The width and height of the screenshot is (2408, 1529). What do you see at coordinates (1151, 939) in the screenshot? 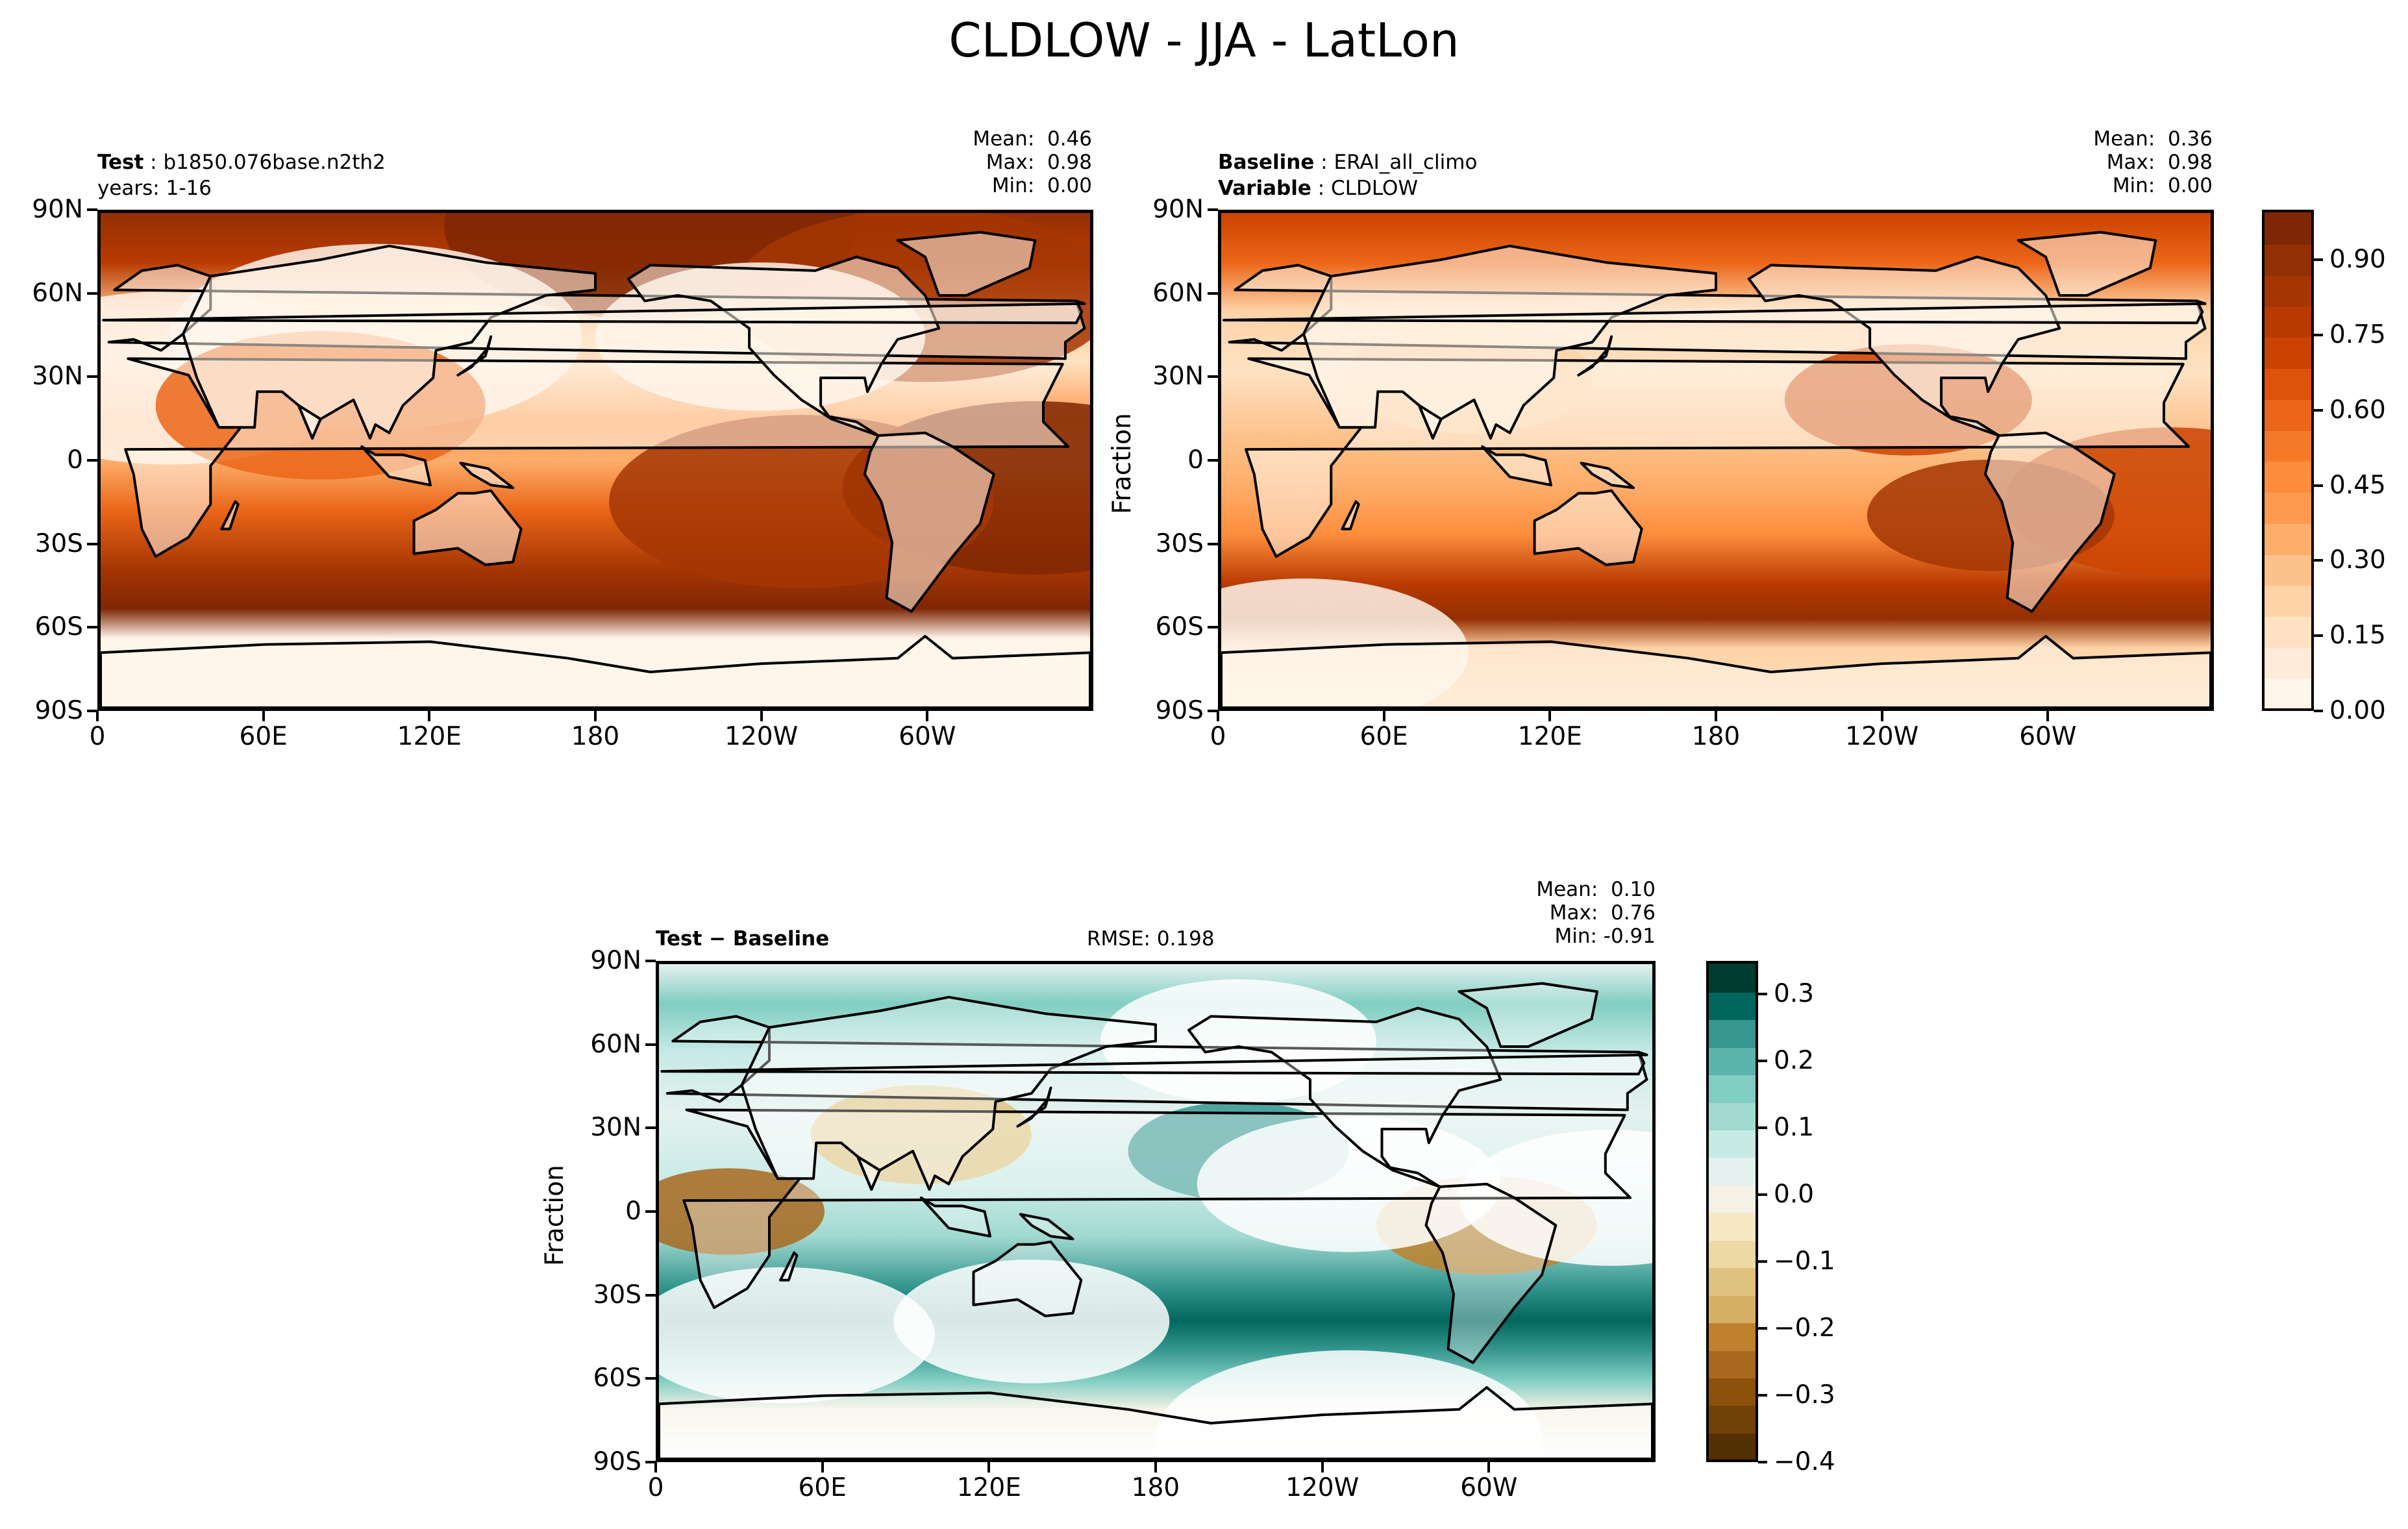
I see `diff-rmse: RMSE: 0.198` at bounding box center [1151, 939].